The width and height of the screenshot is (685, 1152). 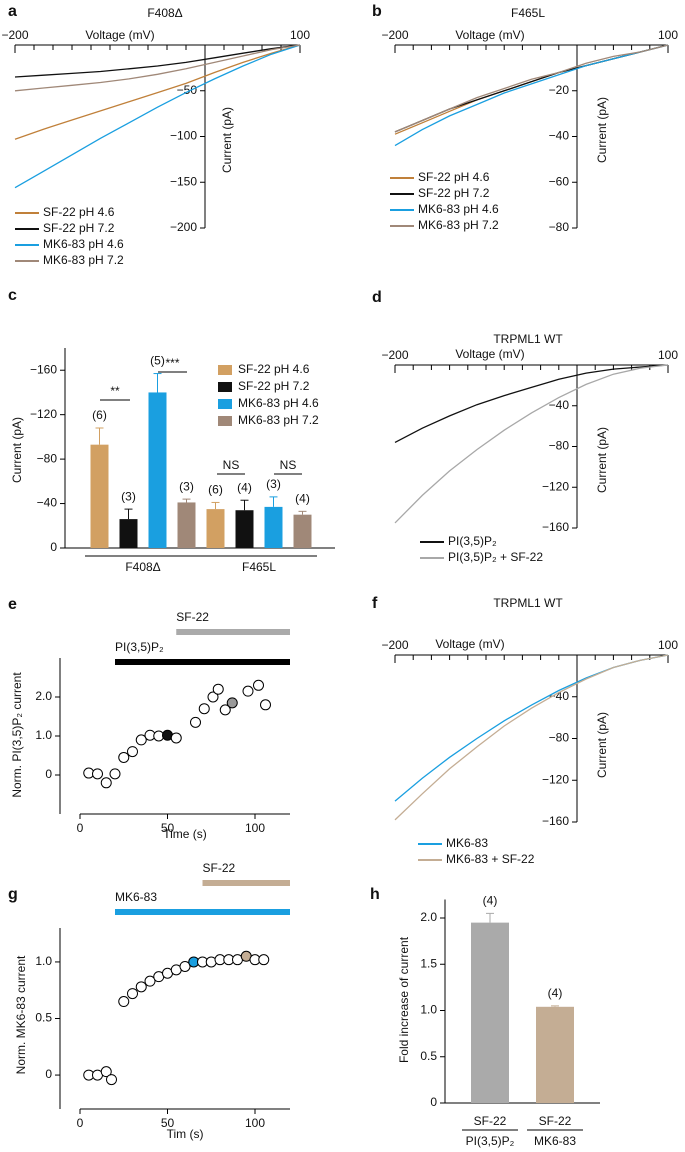 What do you see at coordinates (13, 894) in the screenshot?
I see `panel-letter: g` at bounding box center [13, 894].